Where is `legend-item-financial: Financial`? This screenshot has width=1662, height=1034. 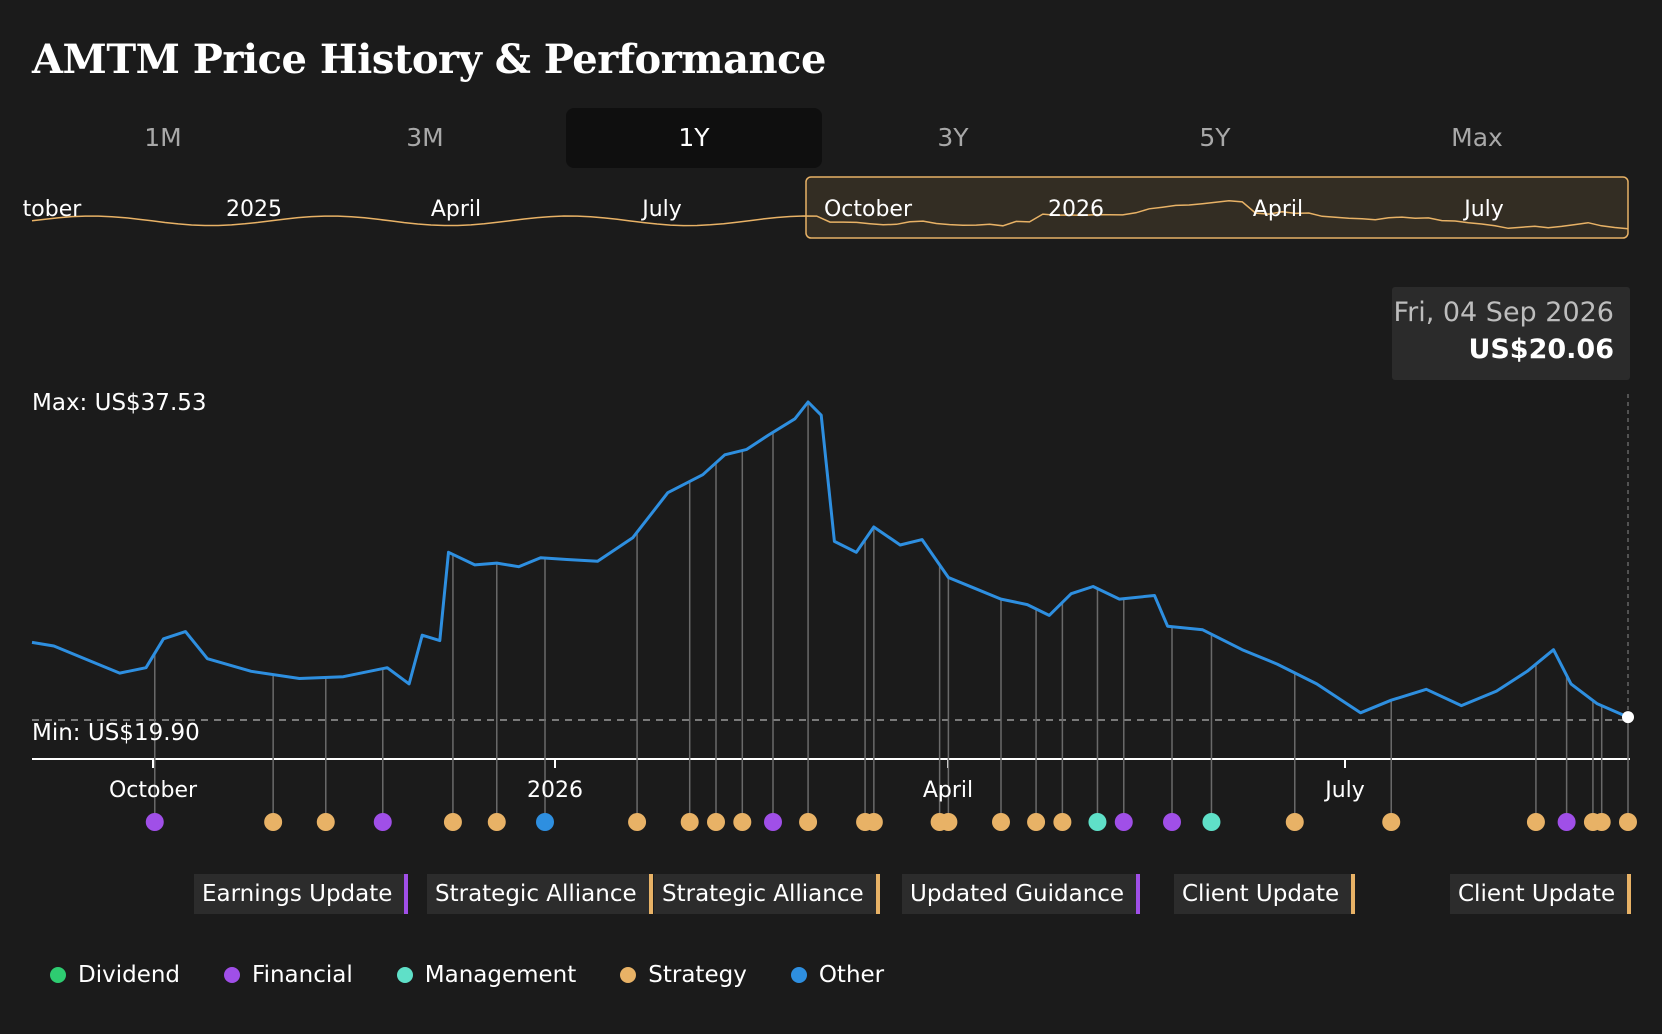
legend-item-financial: Financial is located at coordinates (288, 975).